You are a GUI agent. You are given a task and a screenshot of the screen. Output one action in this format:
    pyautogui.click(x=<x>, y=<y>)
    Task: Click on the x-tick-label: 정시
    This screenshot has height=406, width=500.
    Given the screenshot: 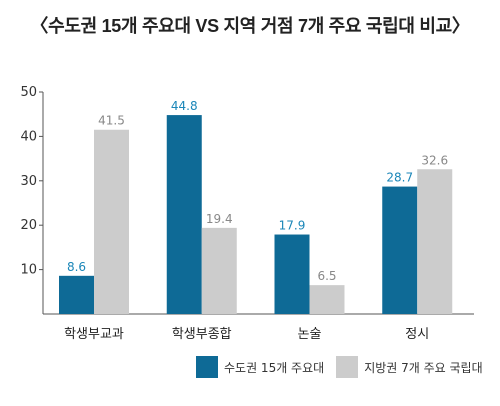 What is the action you would take?
    pyautogui.click(x=417, y=334)
    